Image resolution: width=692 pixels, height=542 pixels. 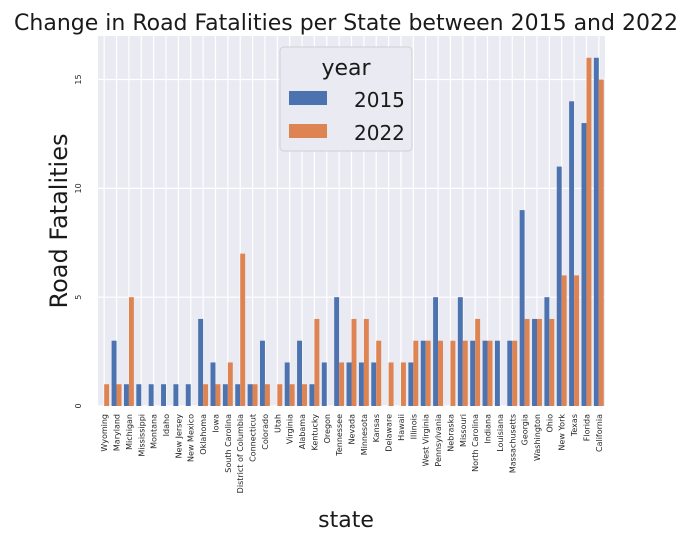 What do you see at coordinates (522, 308) in the screenshot?
I see `bar-2015-georgia` at bounding box center [522, 308].